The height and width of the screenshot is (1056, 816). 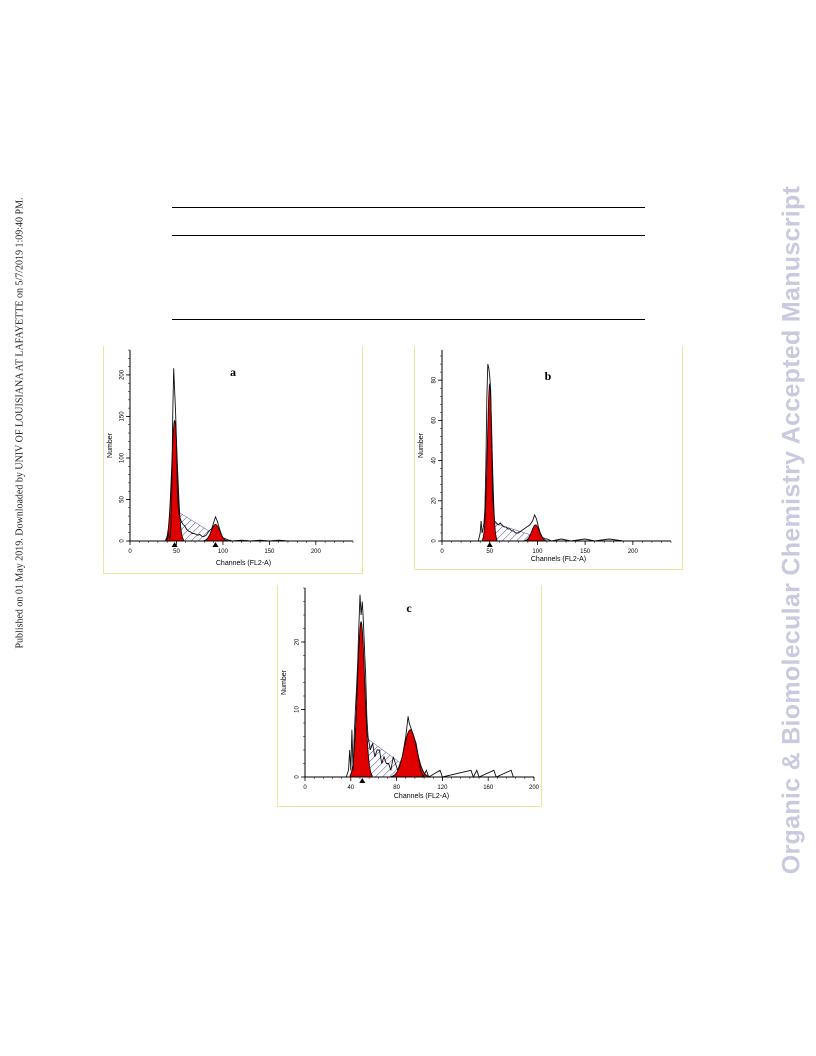 I want to click on table-top-rule, so click(x=408, y=207).